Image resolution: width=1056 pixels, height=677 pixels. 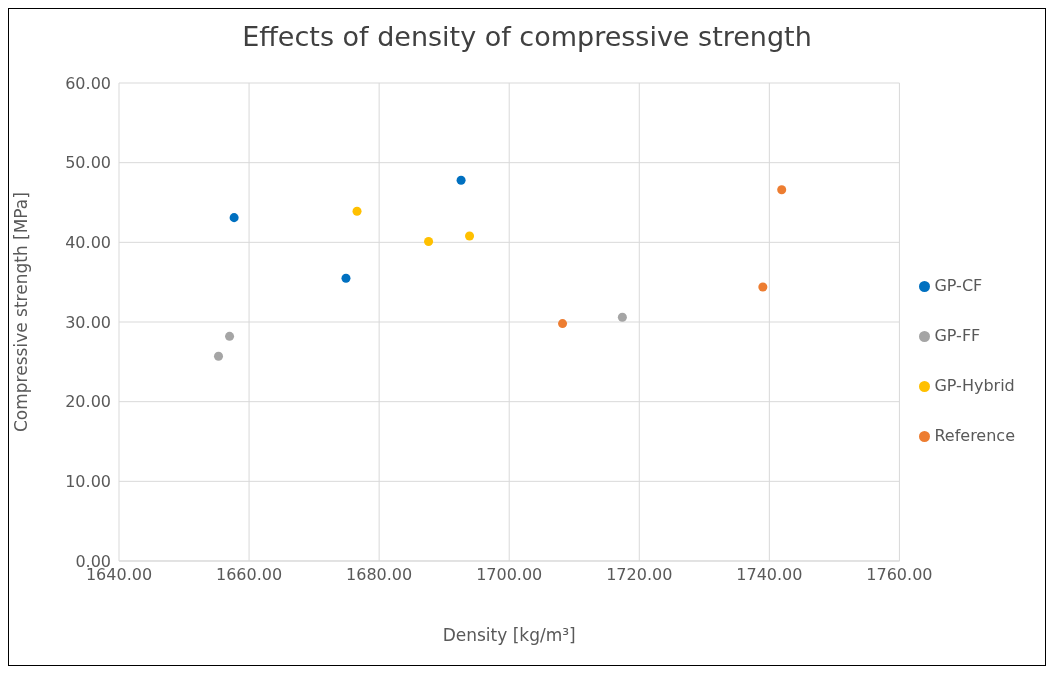 I want to click on y-axis-title: Compressive strength [MPa], so click(x=21, y=312).